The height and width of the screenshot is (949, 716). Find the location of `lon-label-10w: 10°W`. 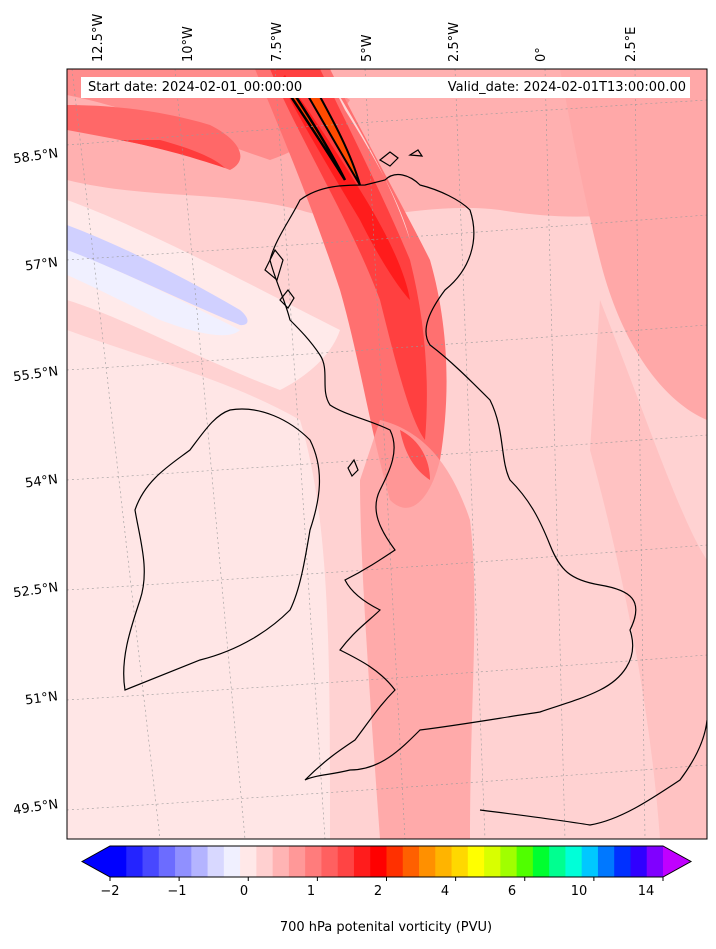

lon-label-10w: 10°W is located at coordinates (188, 44).